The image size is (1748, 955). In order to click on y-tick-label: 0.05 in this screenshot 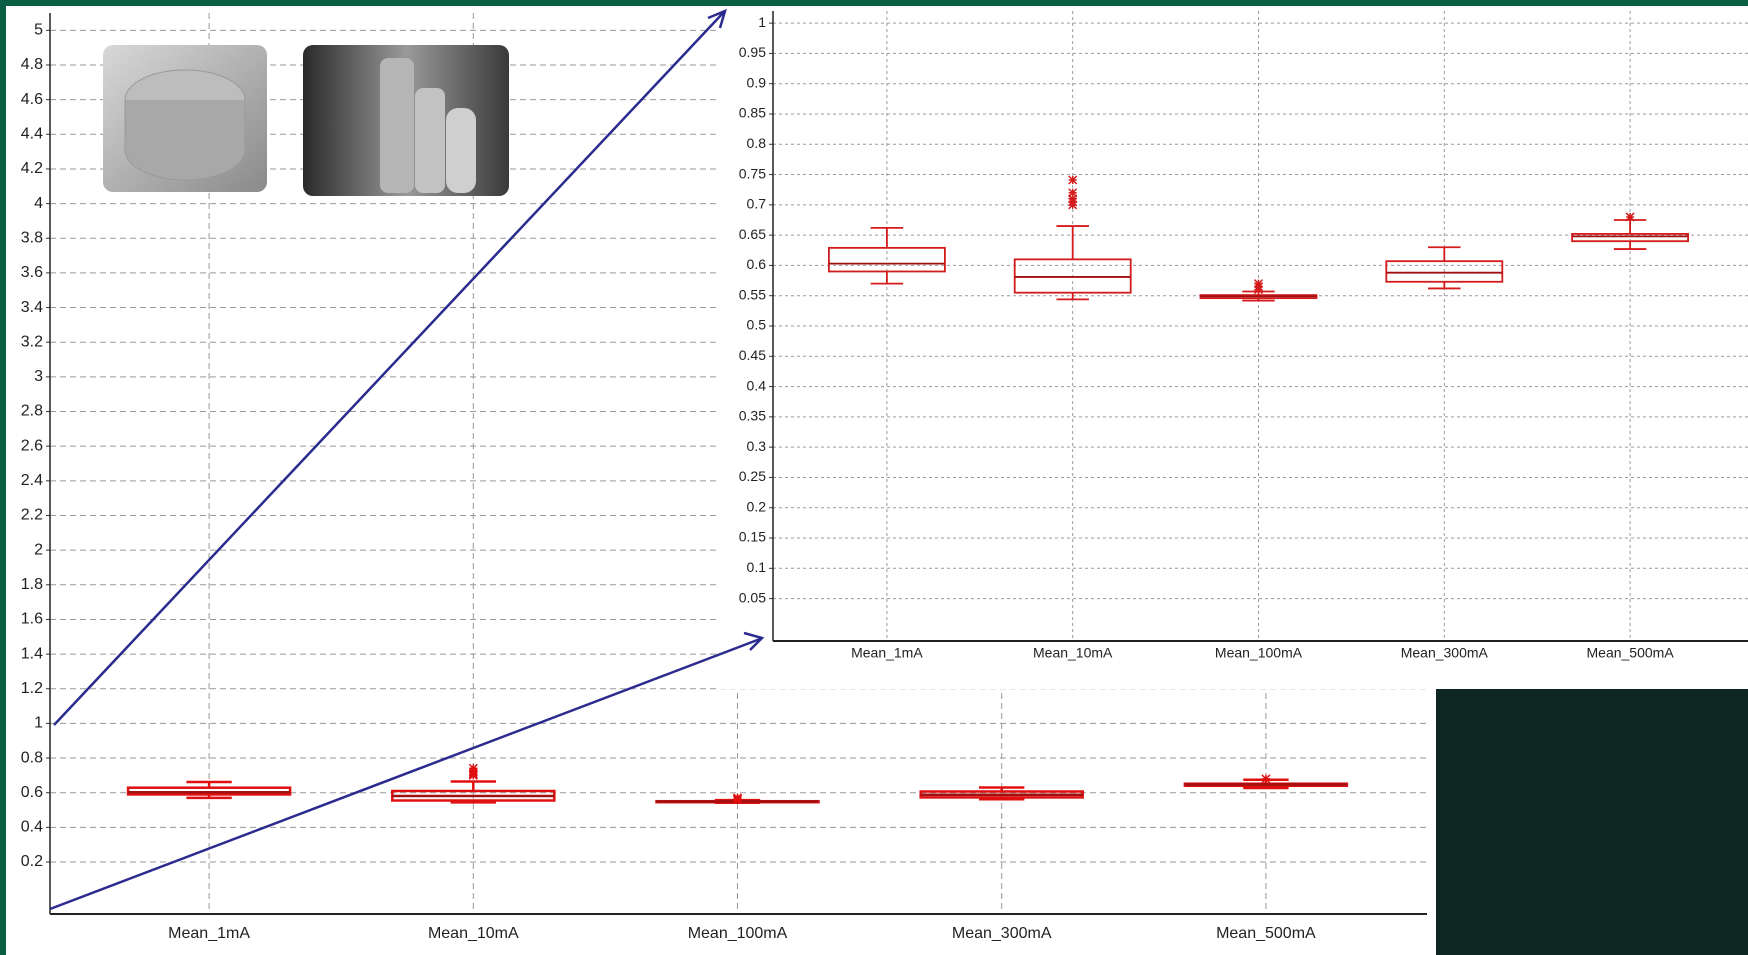, I will do `click(752, 597)`.